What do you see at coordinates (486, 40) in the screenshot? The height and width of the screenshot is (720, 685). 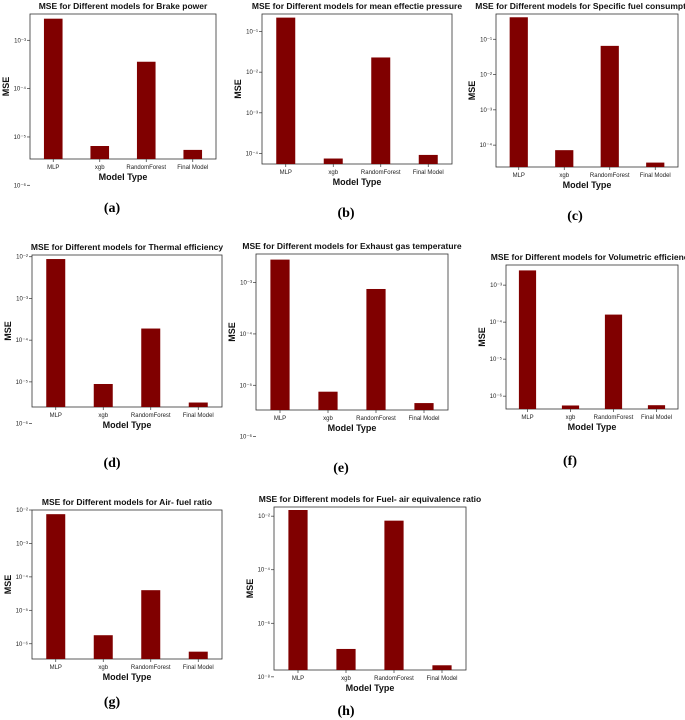 I see `y-tick-label: 10⁻¹` at bounding box center [486, 40].